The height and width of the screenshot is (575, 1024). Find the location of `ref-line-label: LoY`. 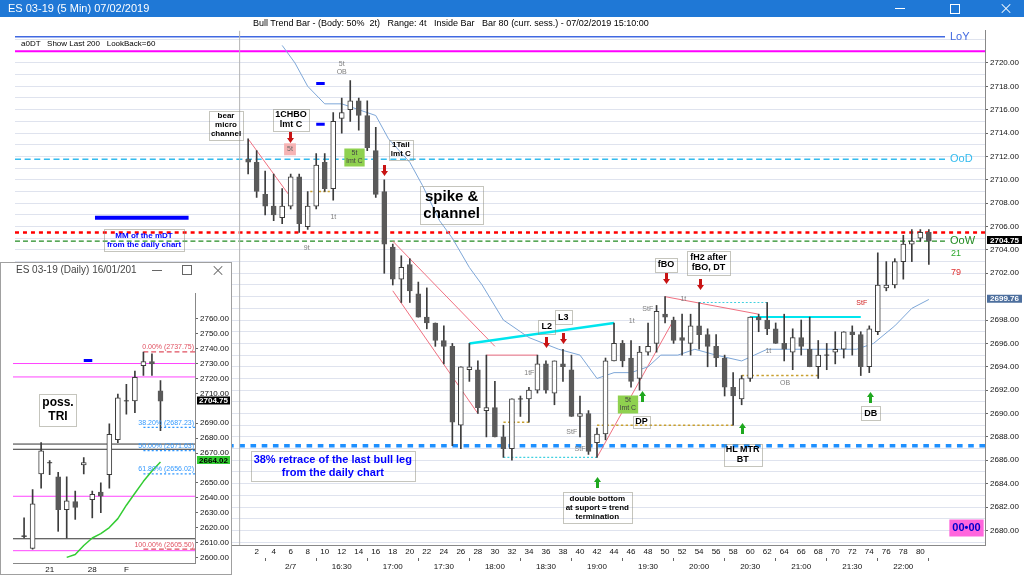

ref-line-label: LoY is located at coordinates (960, 35).